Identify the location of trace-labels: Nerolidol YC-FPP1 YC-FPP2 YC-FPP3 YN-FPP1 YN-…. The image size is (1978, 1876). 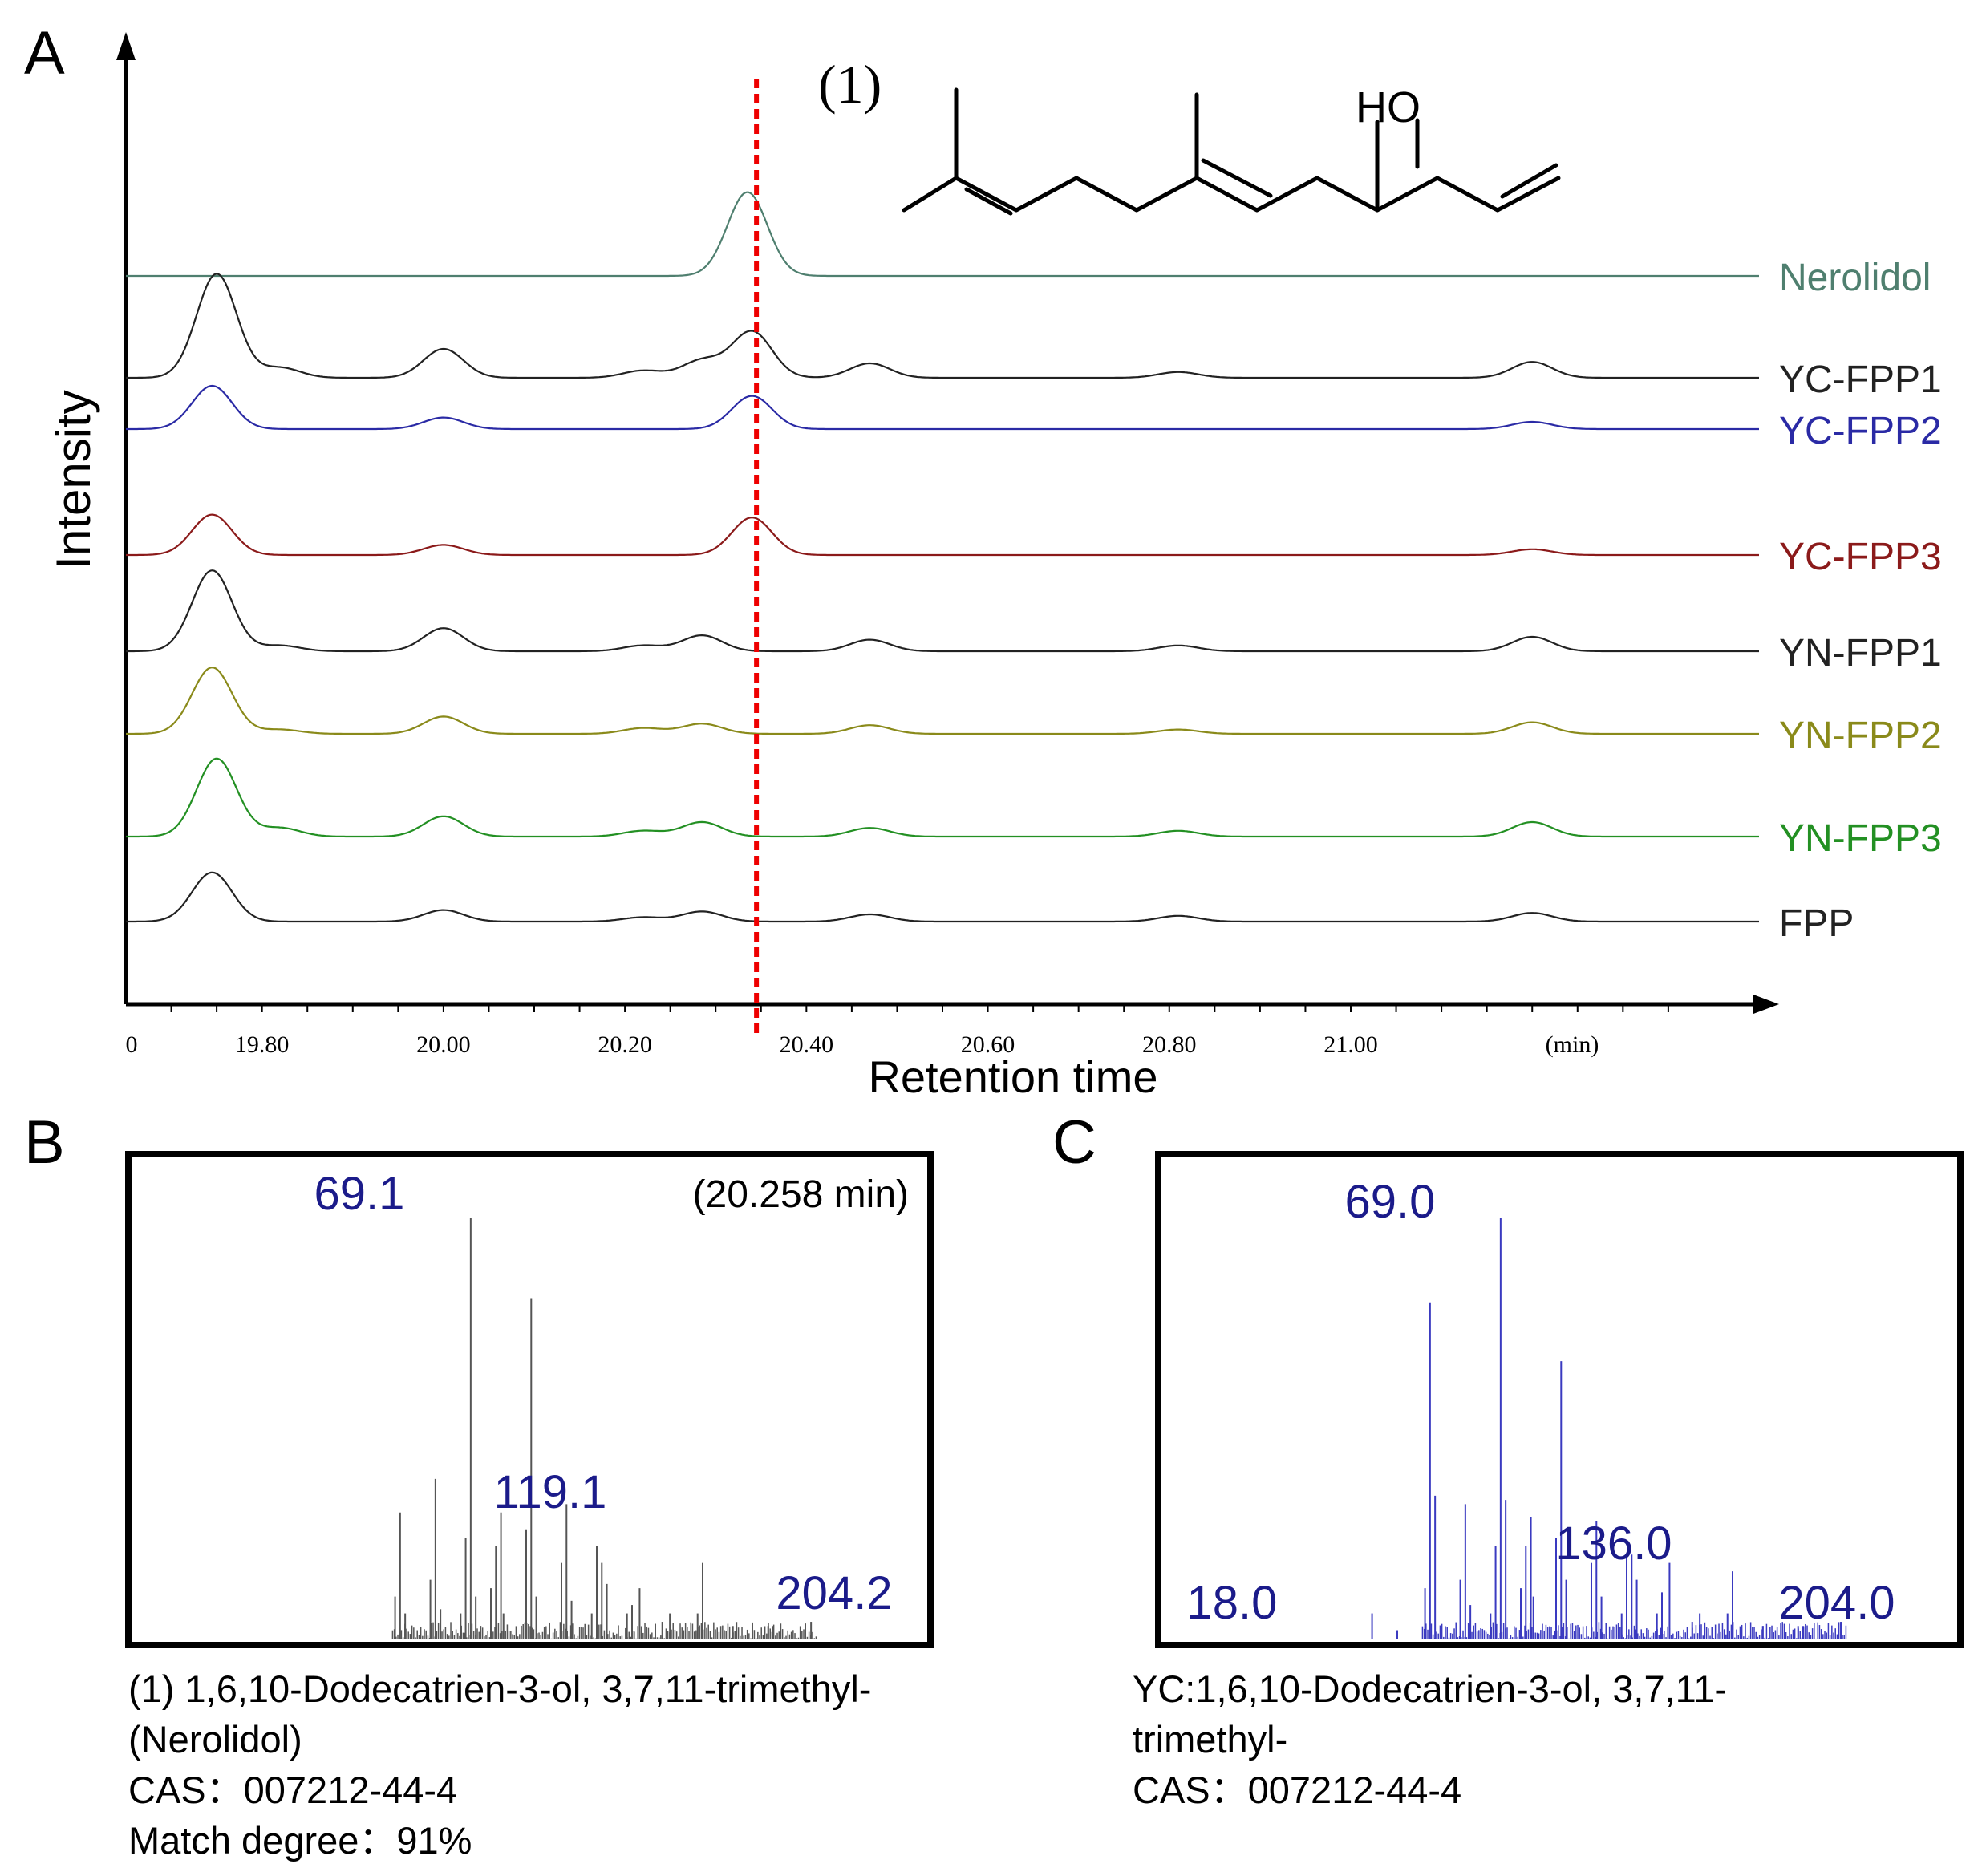
(1860, 601).